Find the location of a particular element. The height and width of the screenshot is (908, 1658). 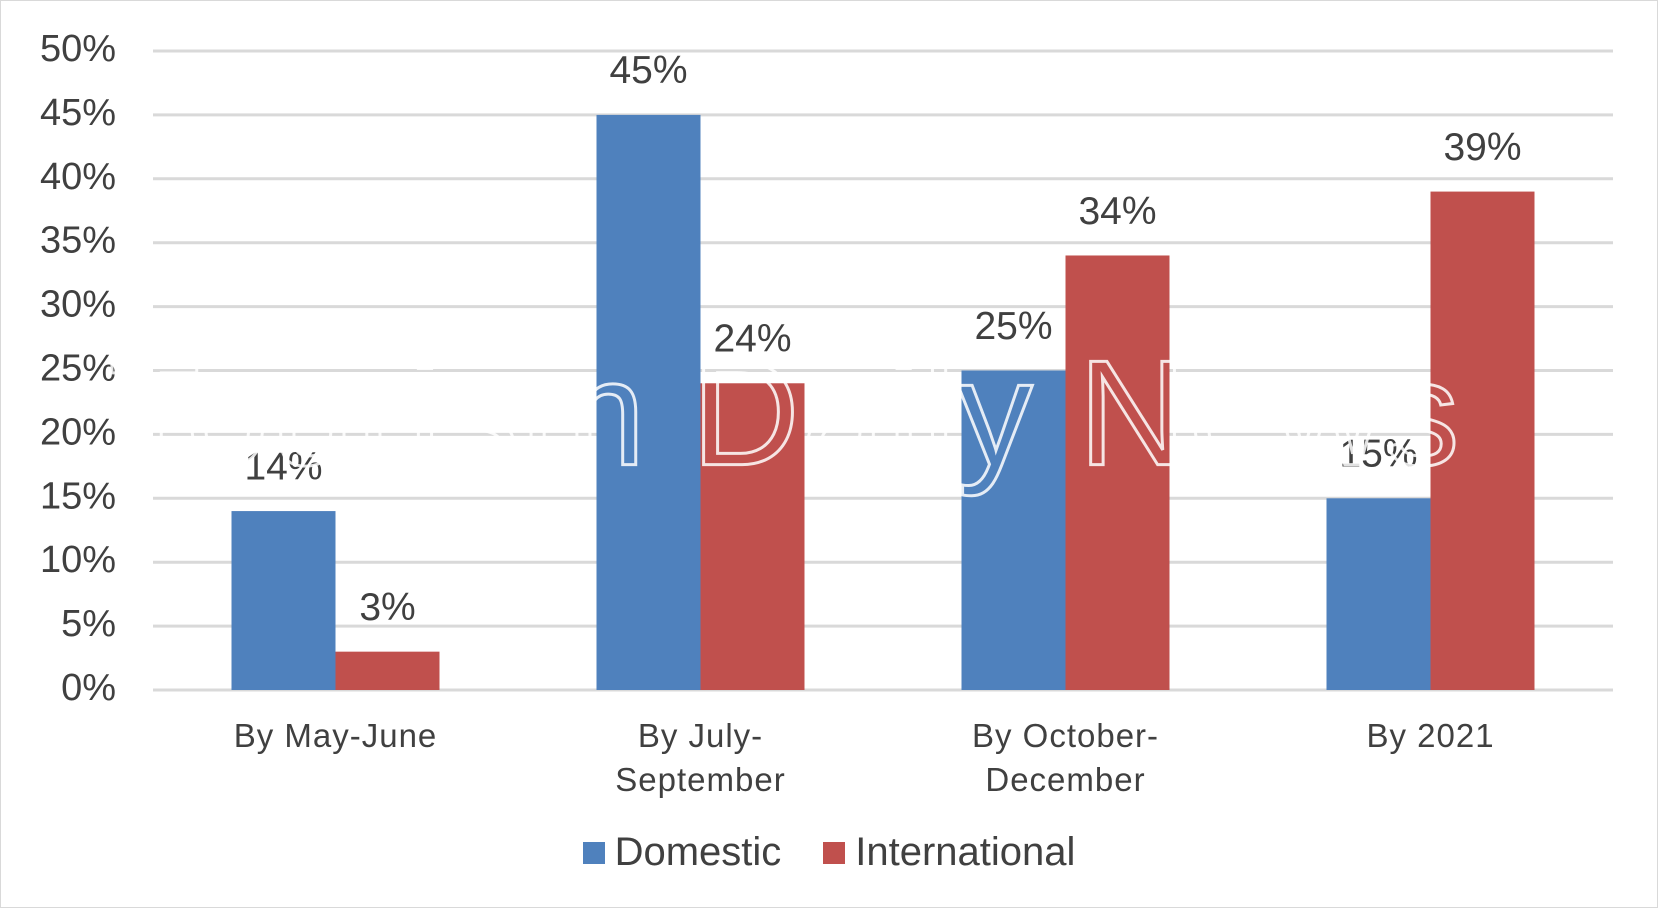

data-label: 34% is located at coordinates (1117, 211).